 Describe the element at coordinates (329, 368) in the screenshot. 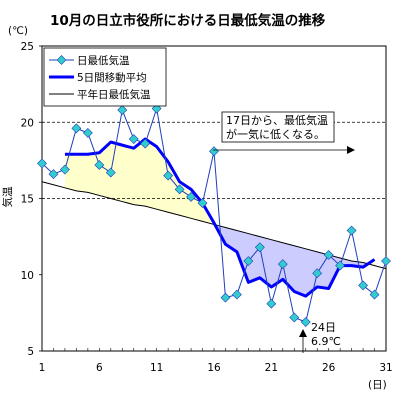

I see `x-tick-label: 26` at that location.